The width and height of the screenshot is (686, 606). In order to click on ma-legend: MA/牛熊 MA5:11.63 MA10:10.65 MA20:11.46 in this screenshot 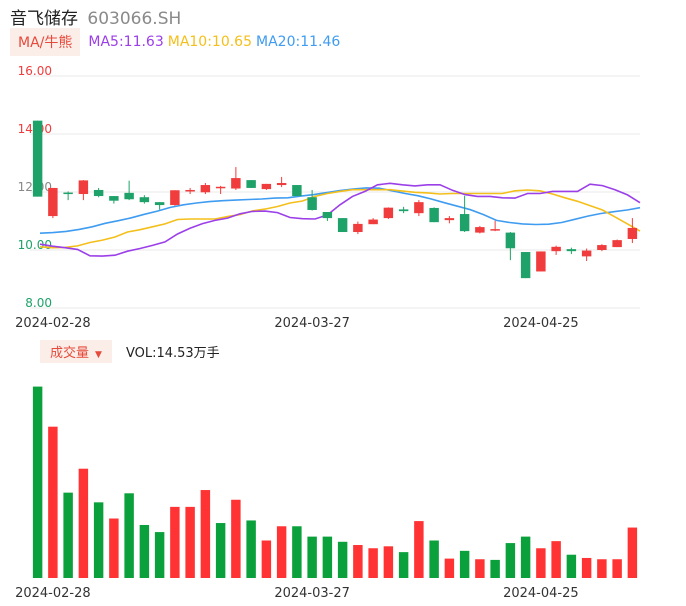, I will do `click(177, 42)`.